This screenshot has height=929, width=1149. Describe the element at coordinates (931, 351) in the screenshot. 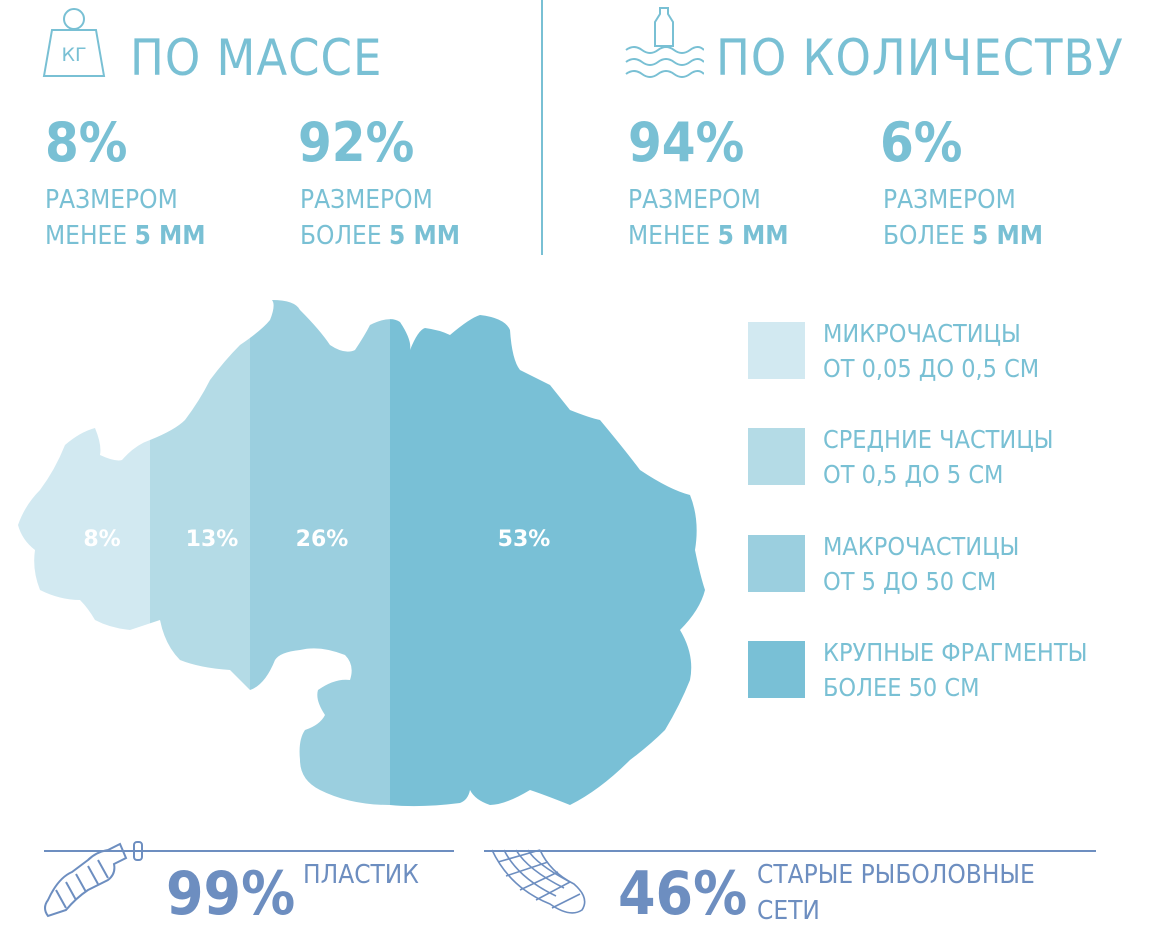

I see `legend-text: МИКРОЧАСТИЦЫ ОТ 0,05 ДО 0,5 СМ` at that location.